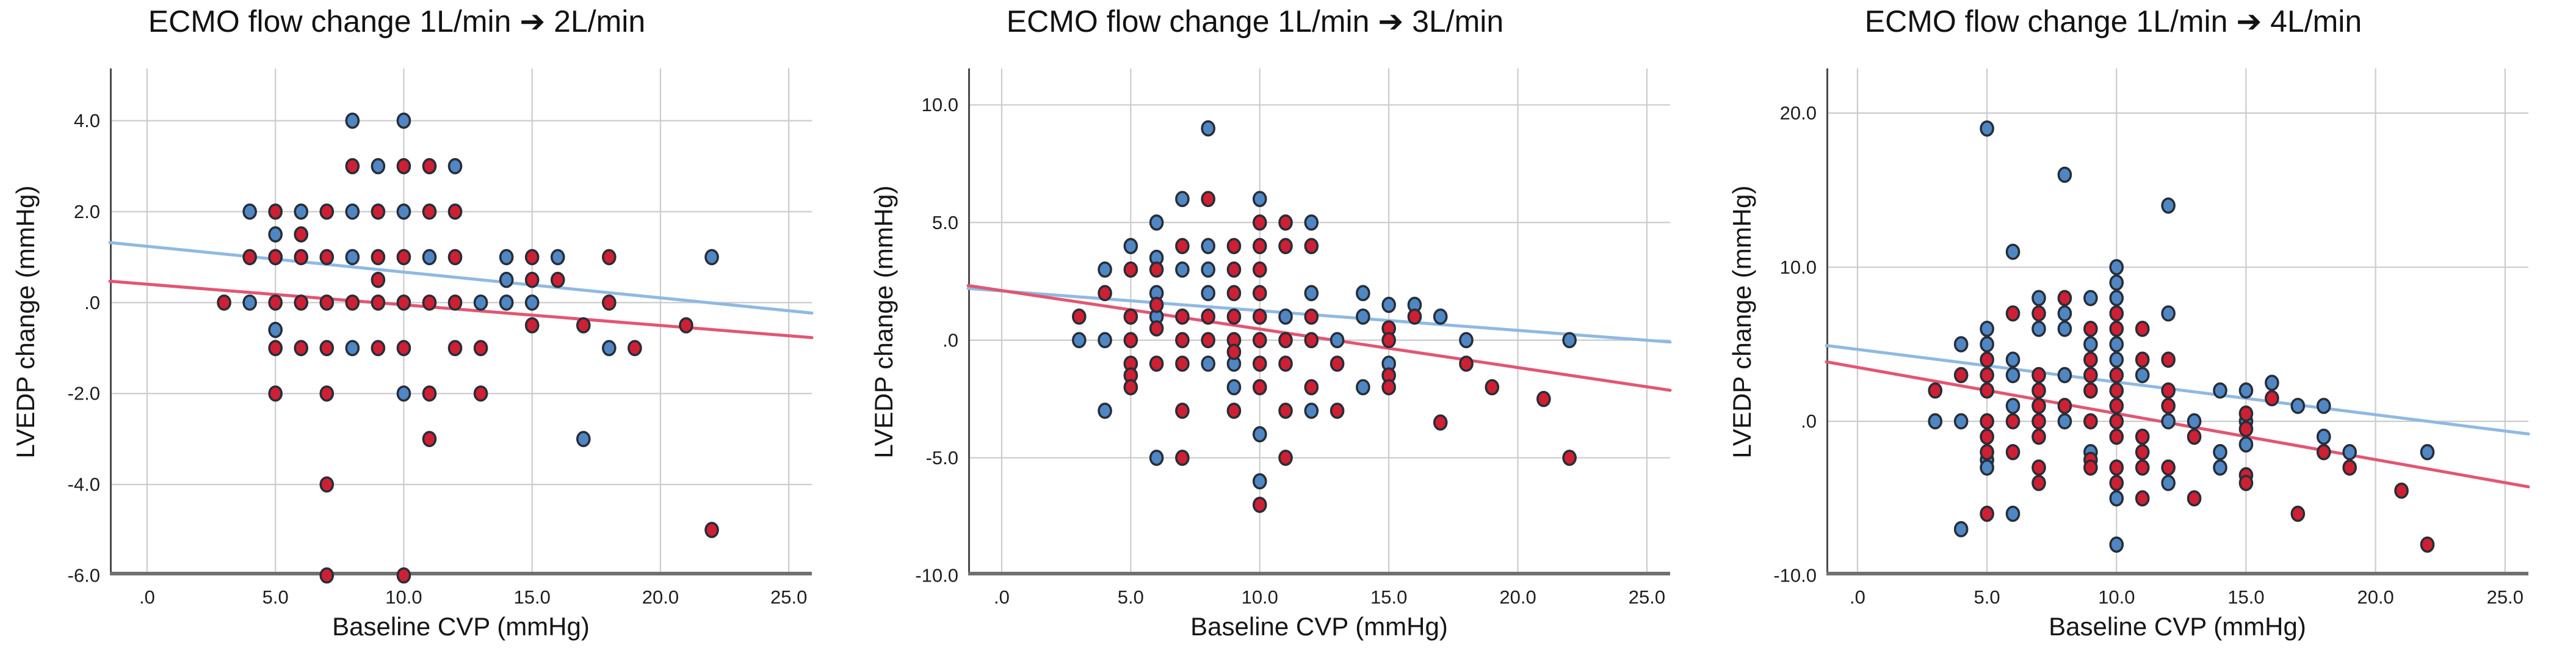 Image resolution: width=2576 pixels, height=664 pixels. I want to click on panel-title: ECMO flow change 1L/min ➔ 2L/min, so click(397, 21).